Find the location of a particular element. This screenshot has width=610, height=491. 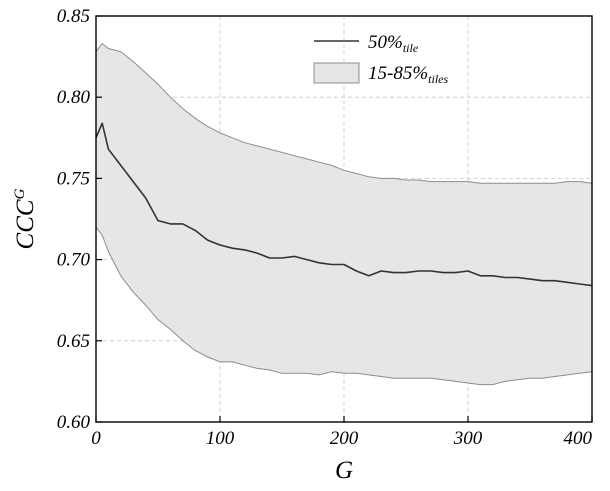

legend: 50%tile 15-85%tiles is located at coordinates (380, 59).